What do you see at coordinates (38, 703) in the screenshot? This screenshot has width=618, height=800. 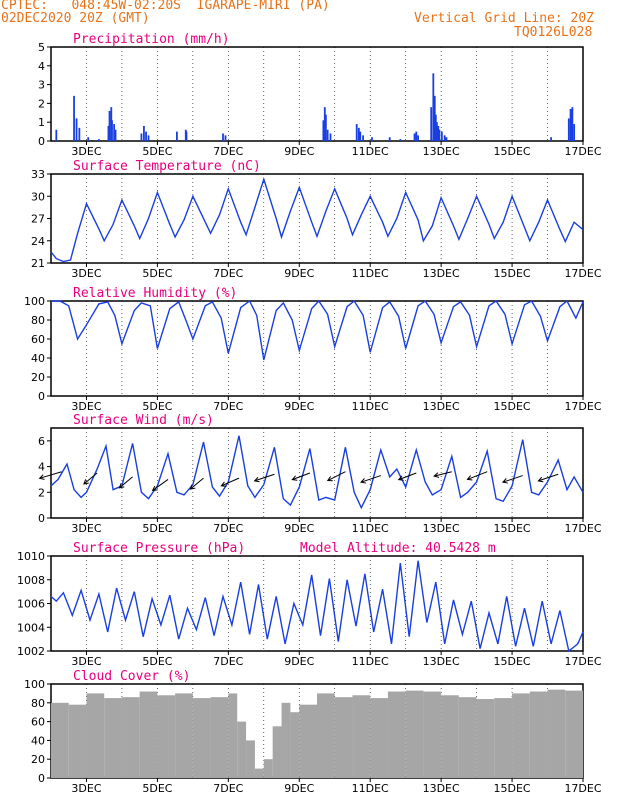 I see `cloud-cover-ytick-label: 80` at bounding box center [38, 703].